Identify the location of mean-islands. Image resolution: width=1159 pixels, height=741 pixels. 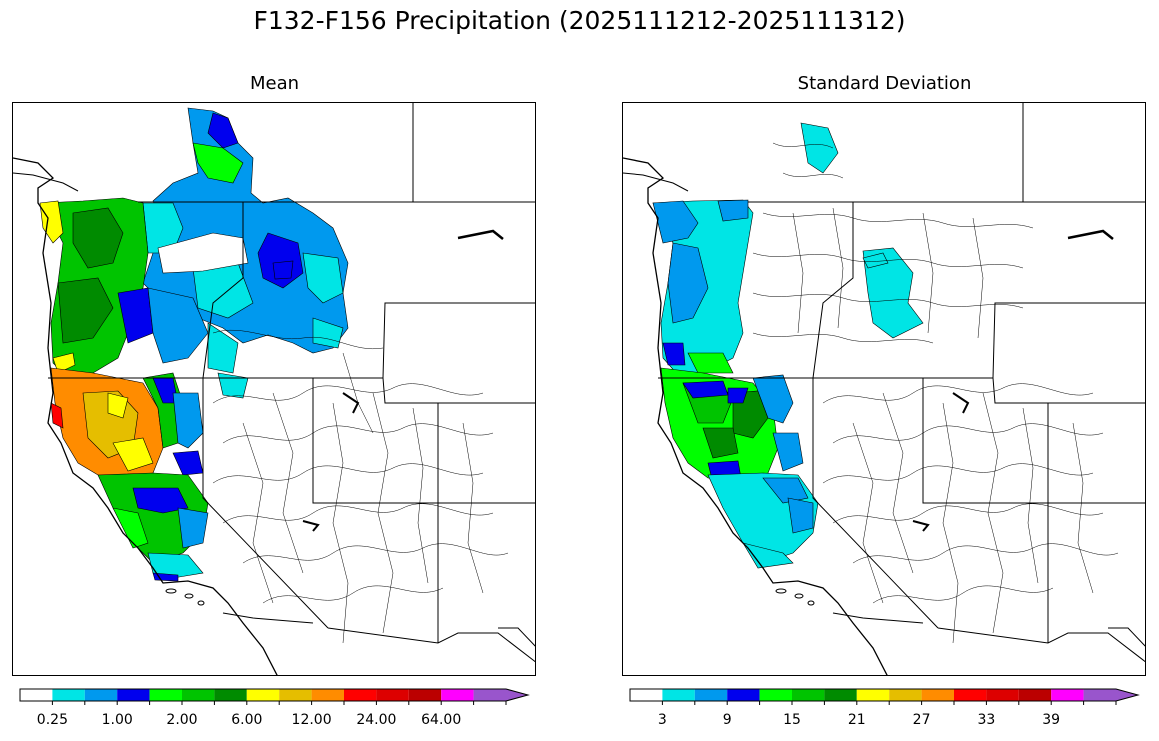
(185, 597).